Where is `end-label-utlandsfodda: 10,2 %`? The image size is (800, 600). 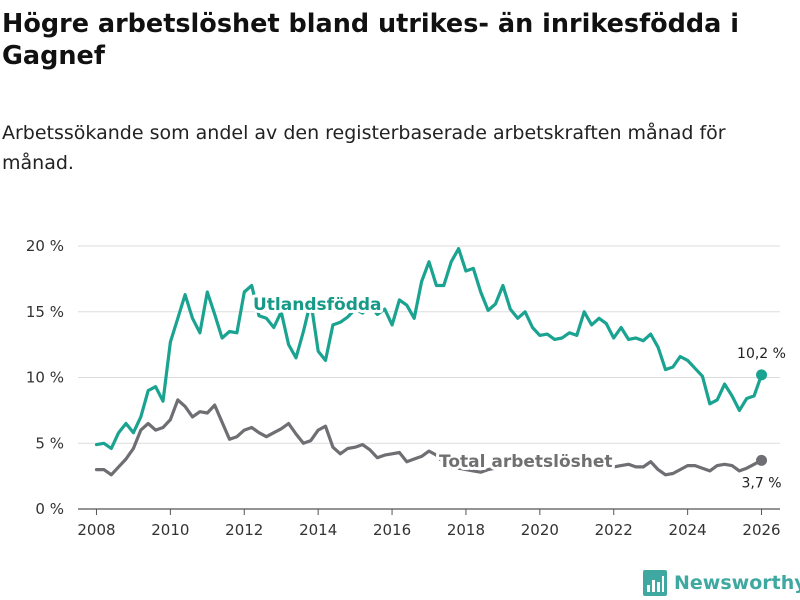
end-label-utlandsfodda: 10,2 % is located at coordinates (761, 354).